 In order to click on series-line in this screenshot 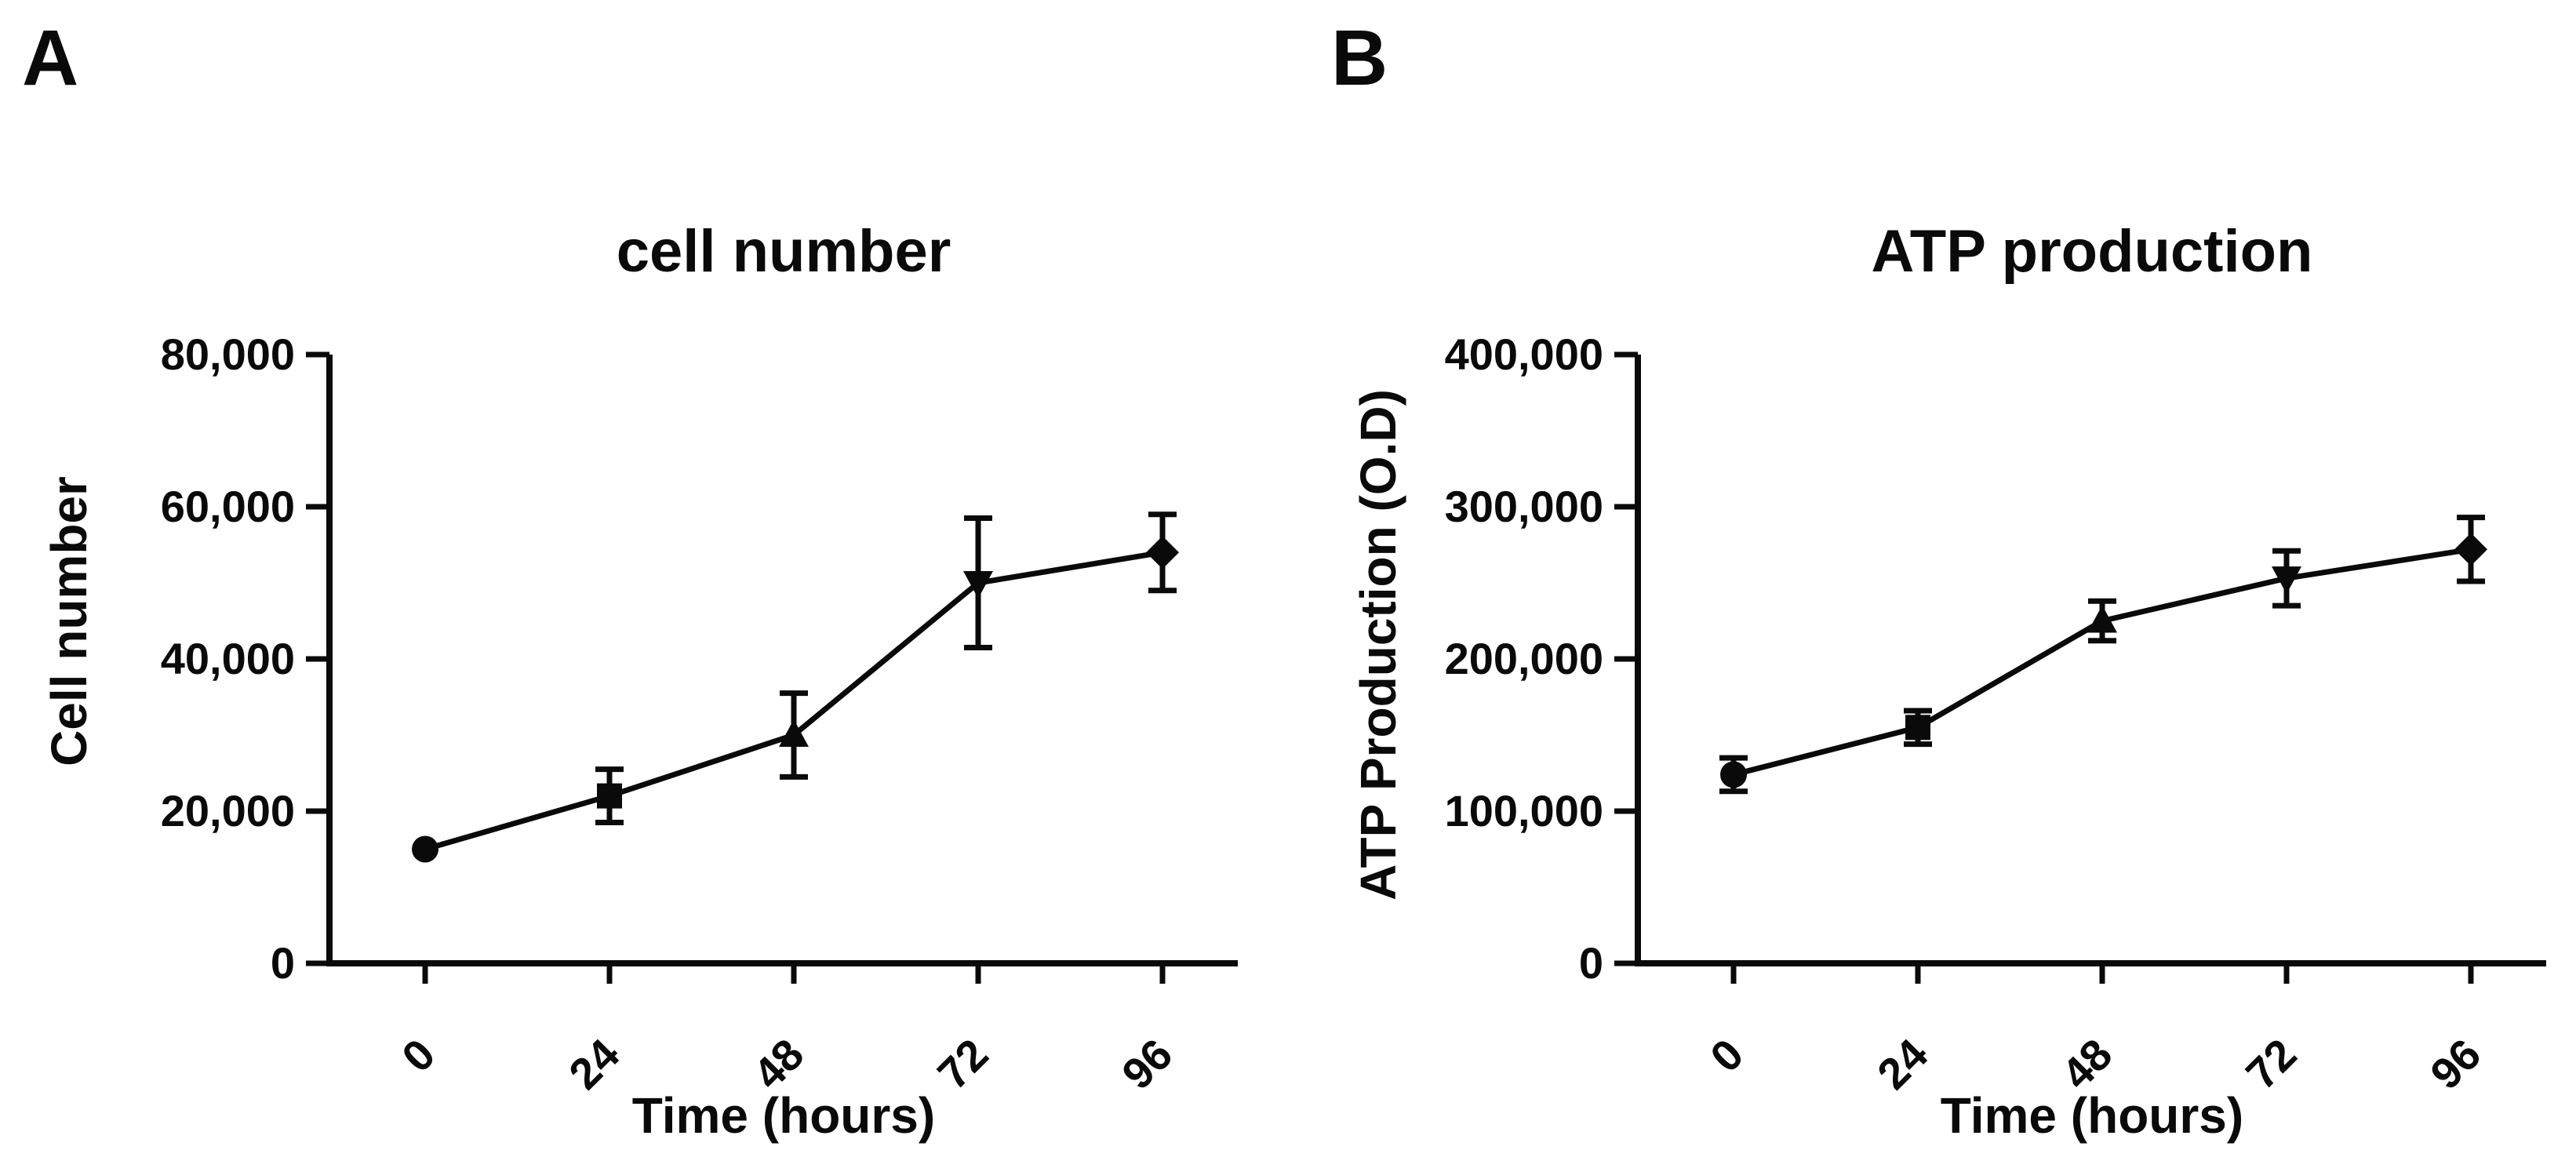, I will do `click(2102, 662)`.